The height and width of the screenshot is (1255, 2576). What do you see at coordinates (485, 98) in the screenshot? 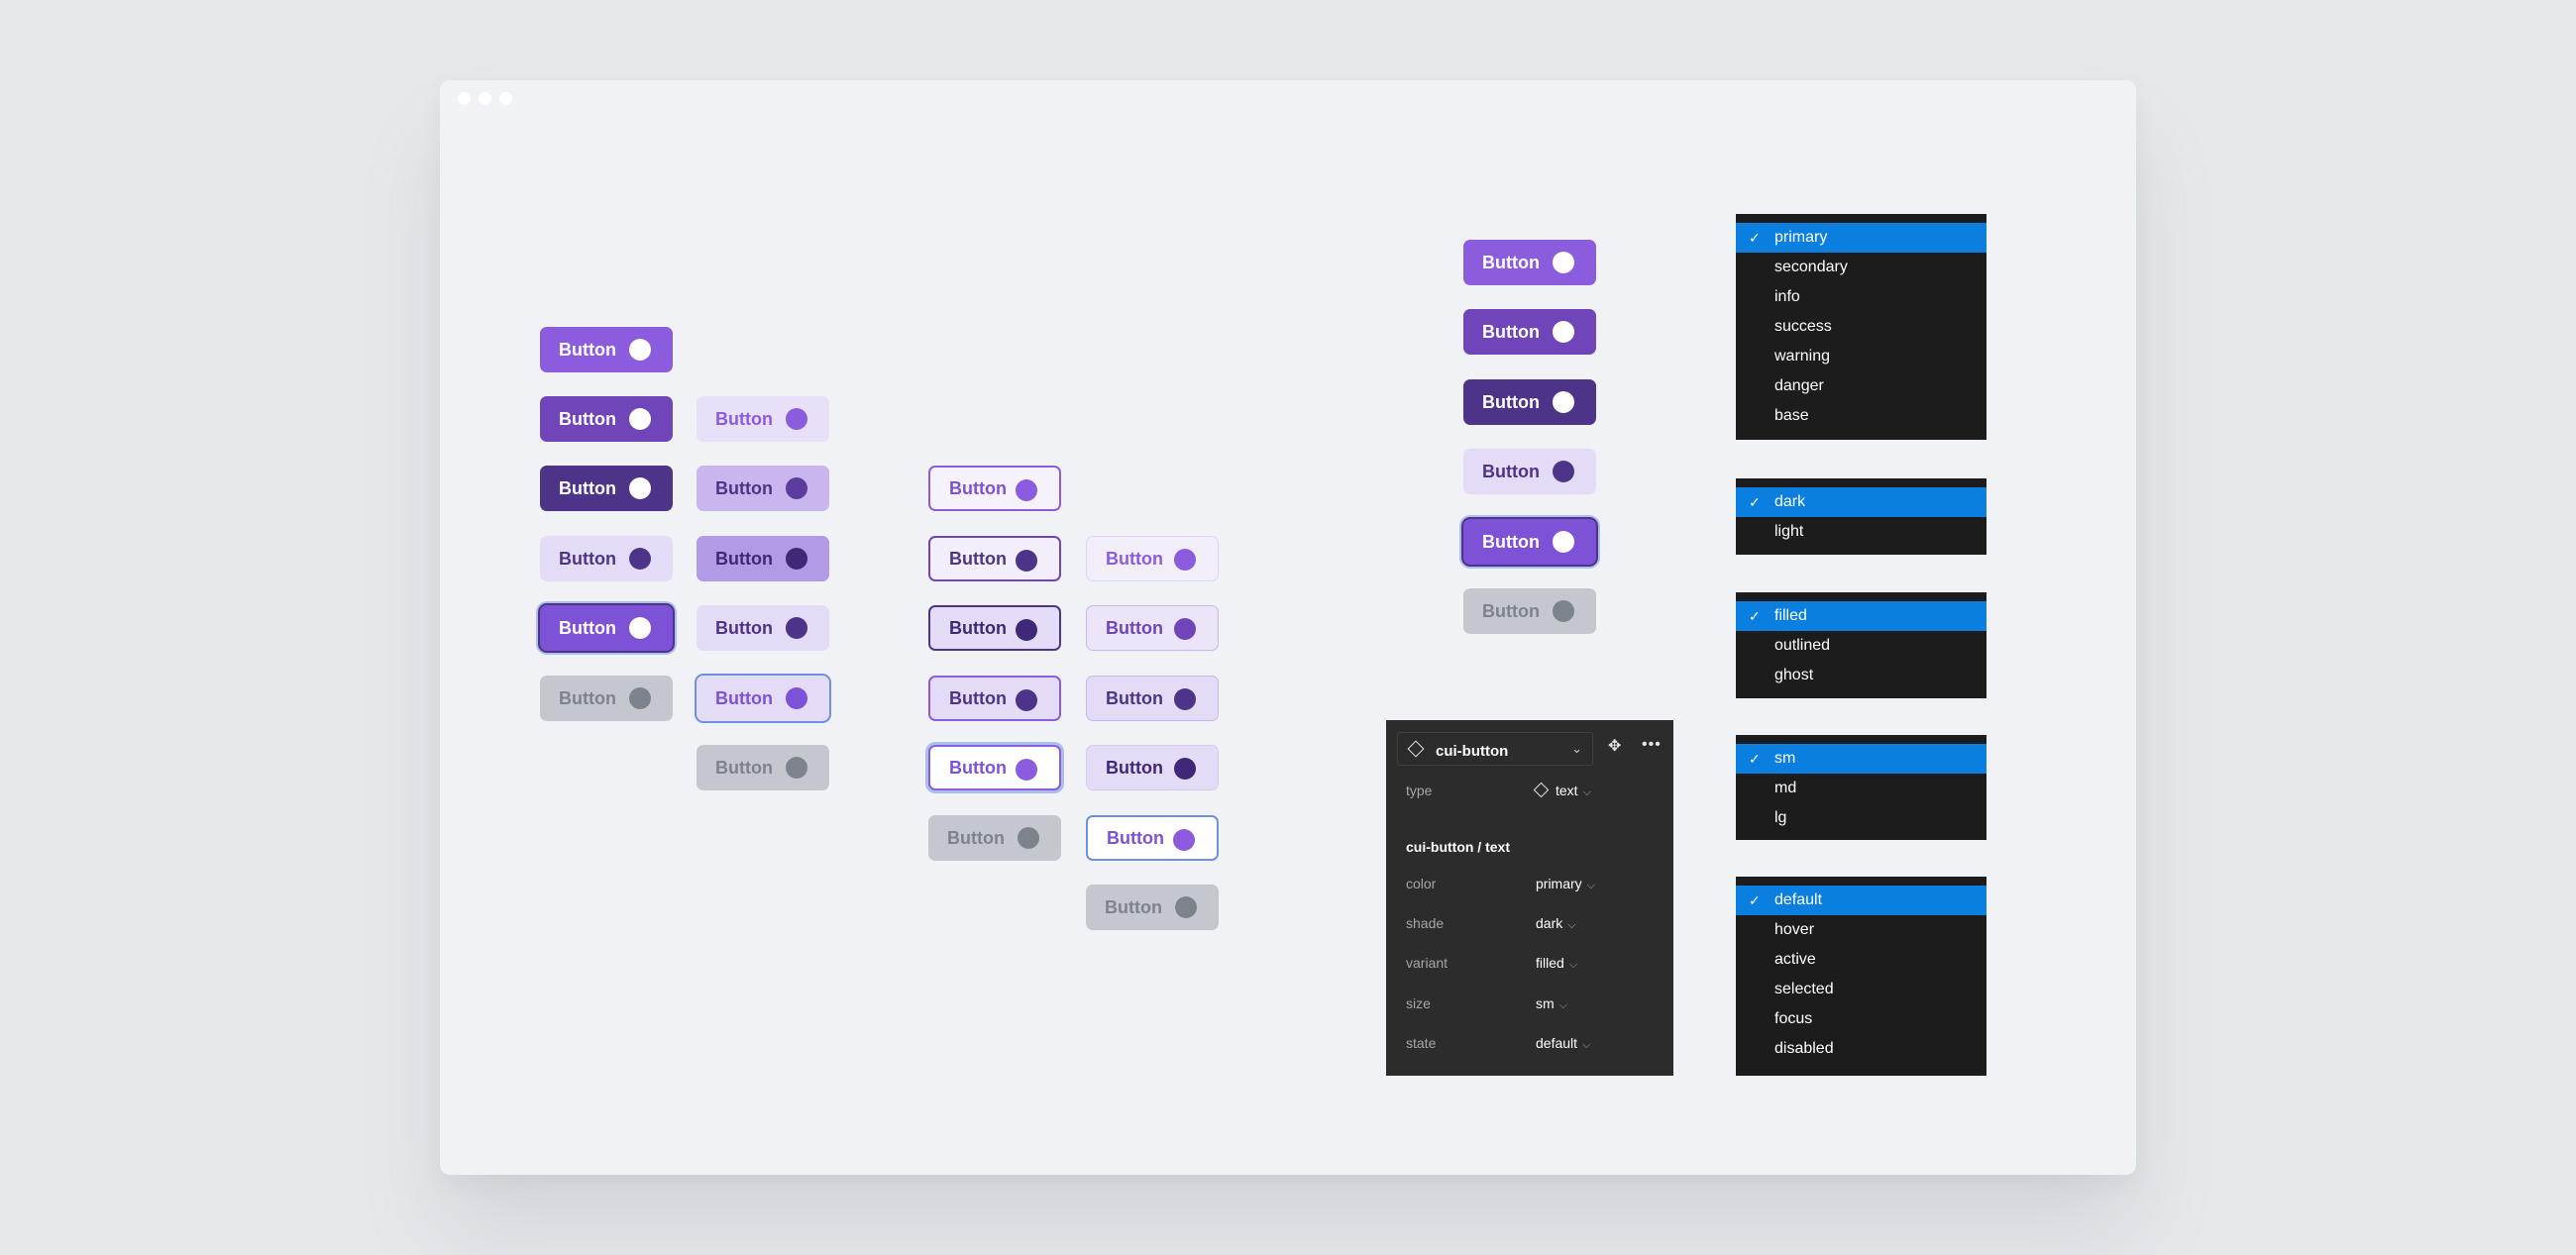
I see `window-minimize-dot` at bounding box center [485, 98].